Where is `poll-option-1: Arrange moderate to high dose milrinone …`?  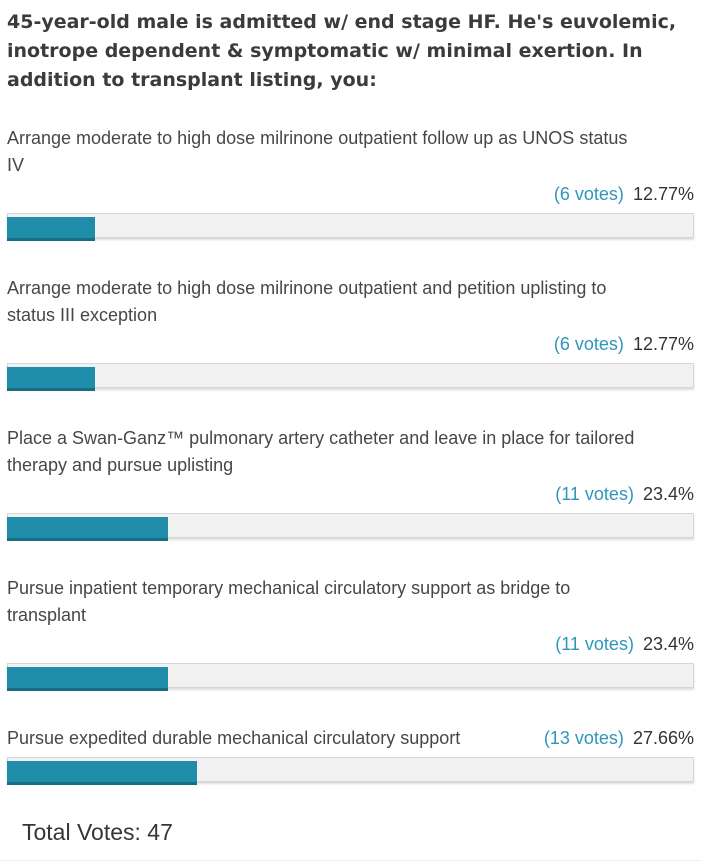 poll-option-1: Arrange moderate to high dose milrinone … is located at coordinates (350, 185).